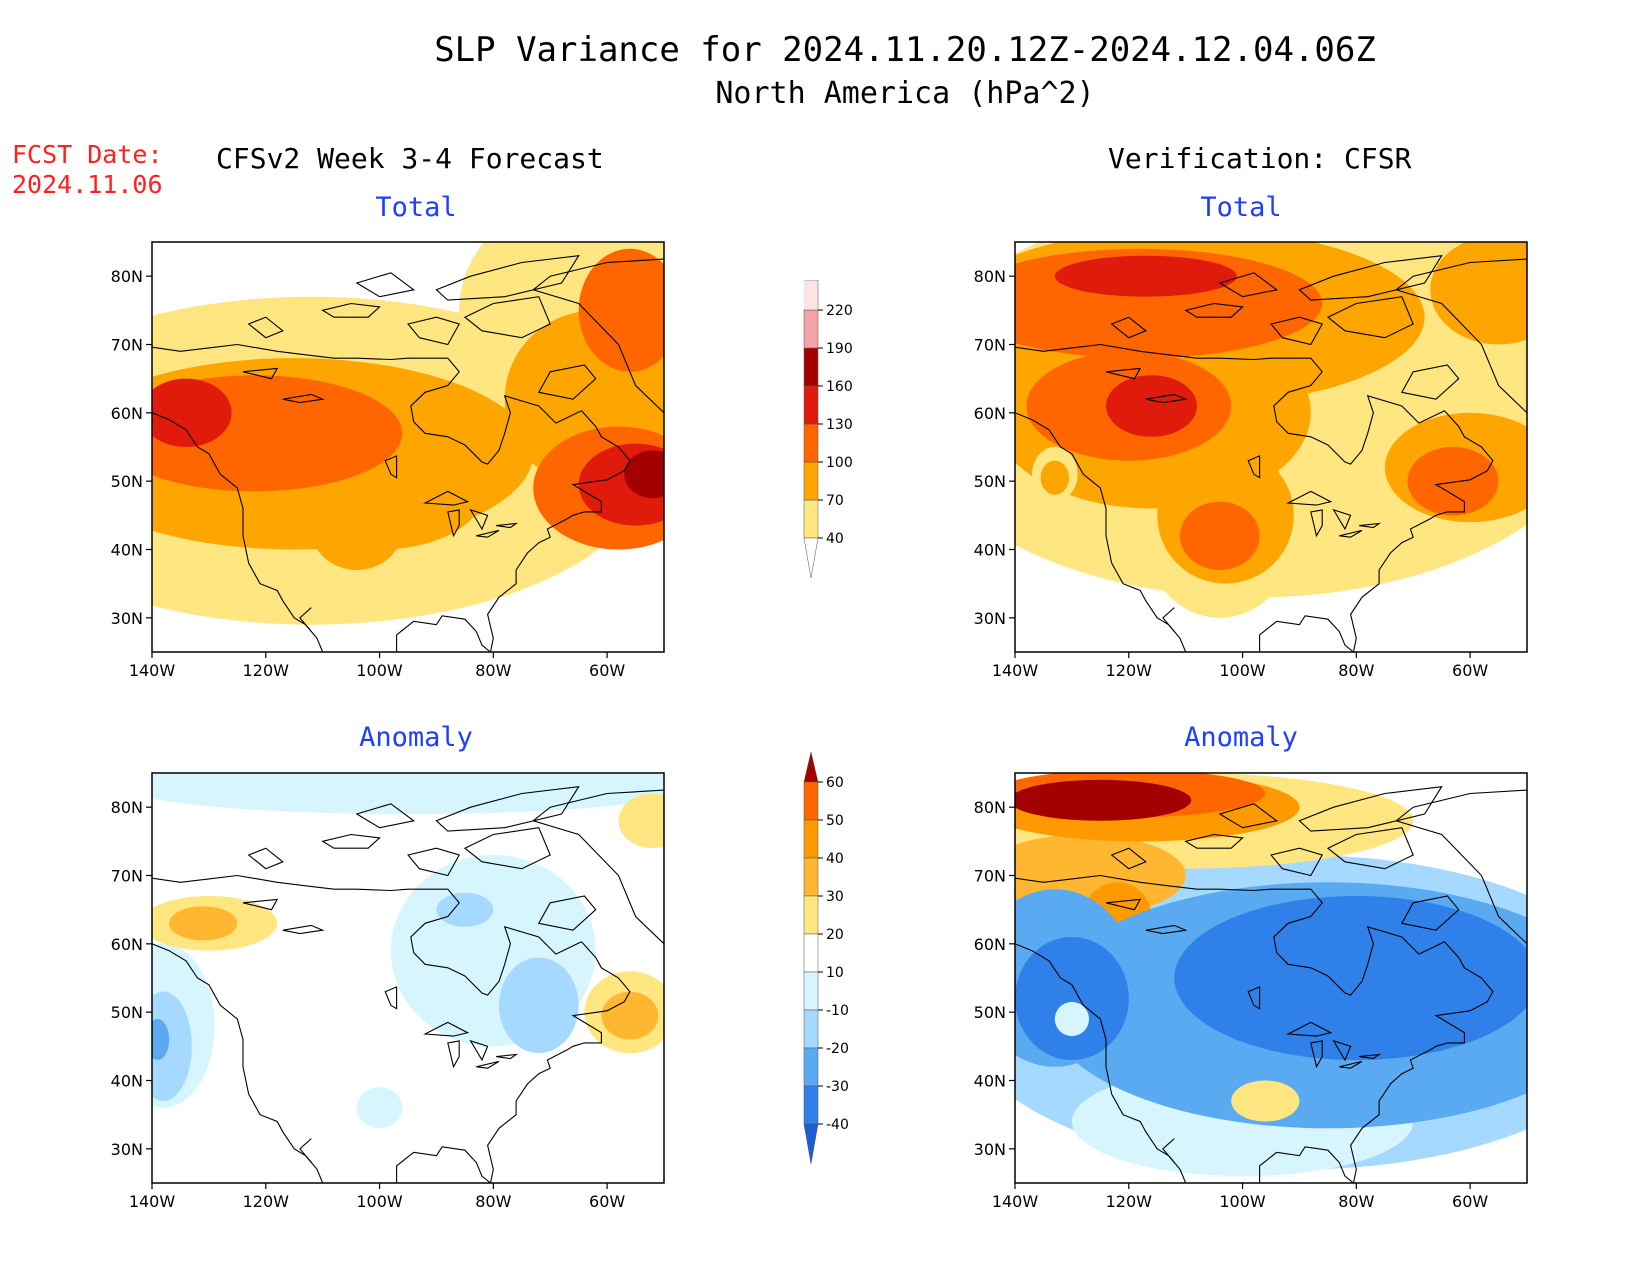  What do you see at coordinates (990, 944) in the screenshot?
I see `verification-anomaly-lat-tick-label: 60N` at bounding box center [990, 944].